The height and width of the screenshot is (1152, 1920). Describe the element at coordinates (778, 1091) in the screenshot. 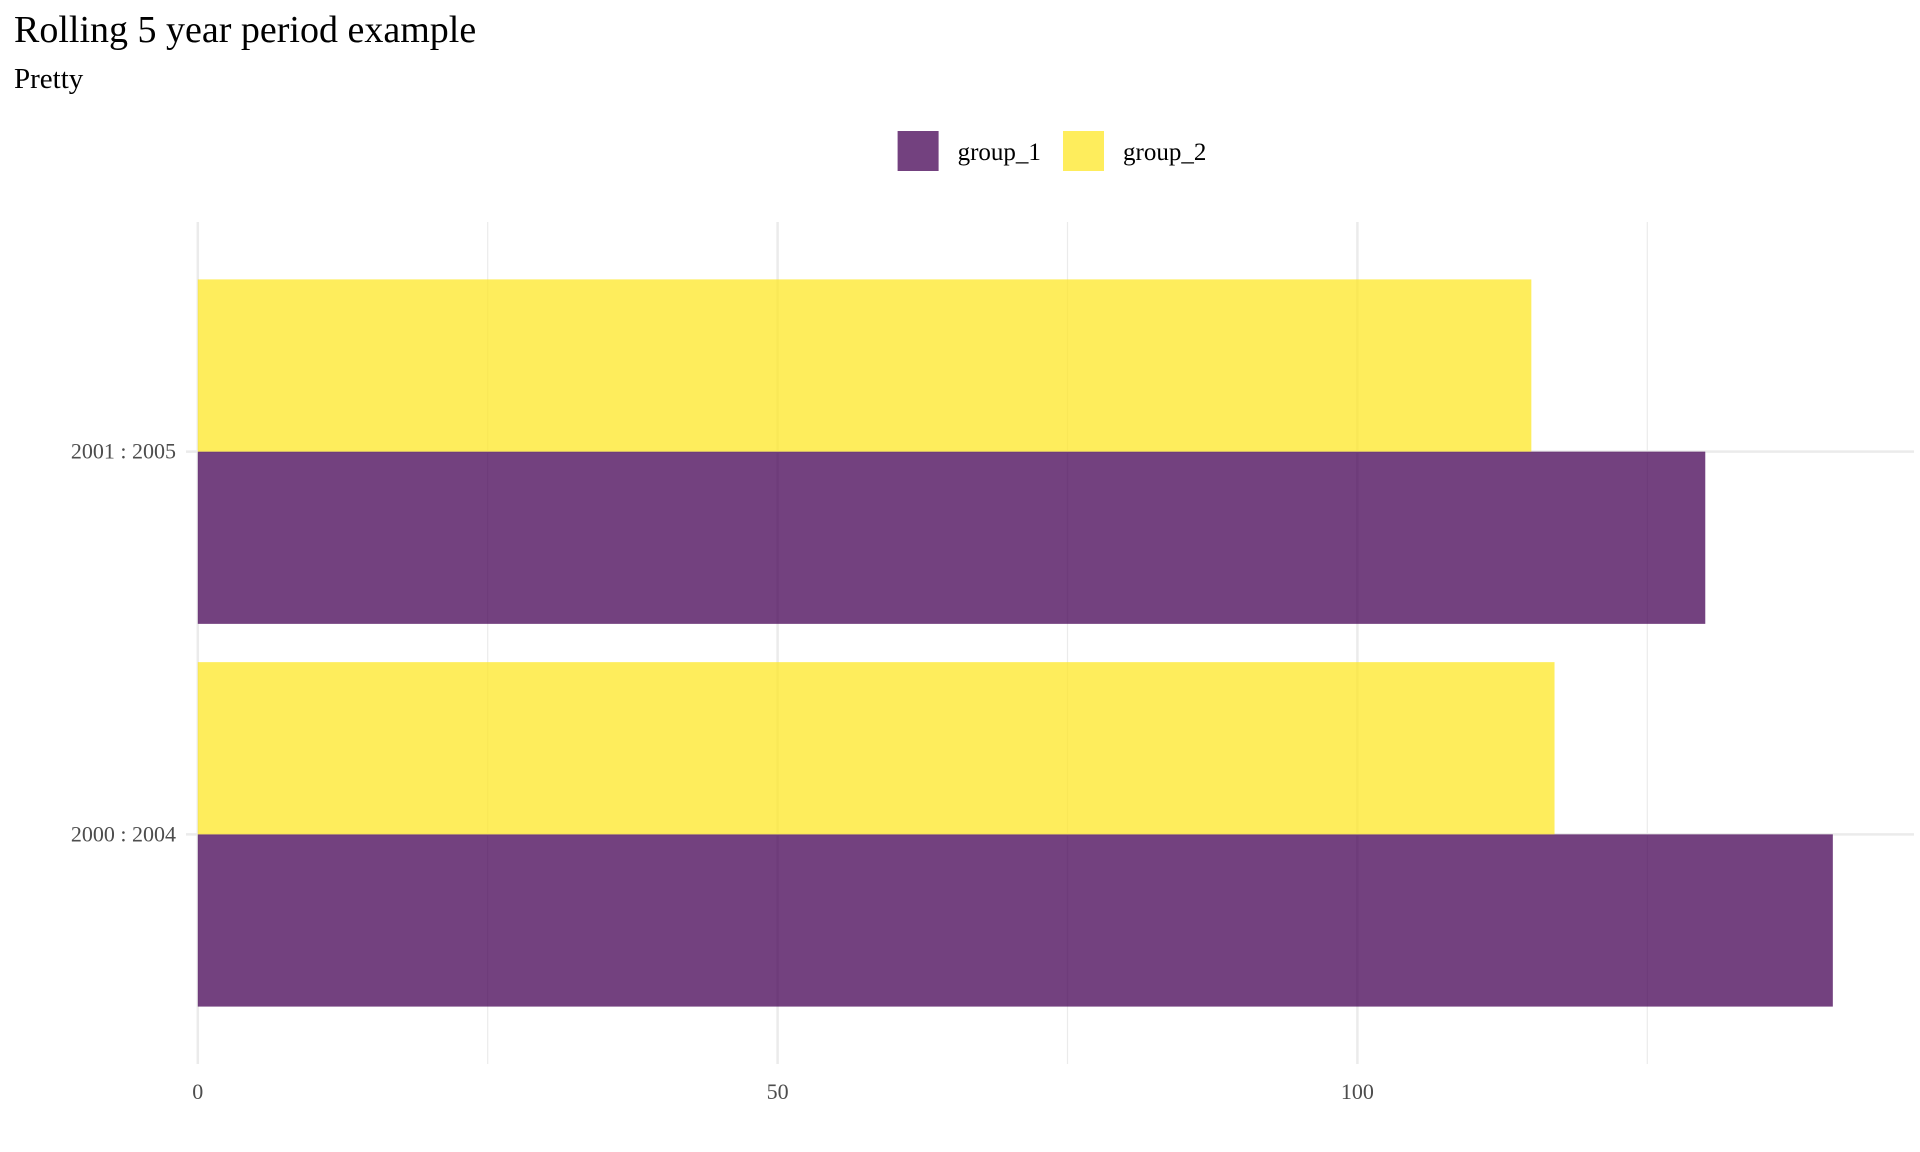

I see `x-tick-label: 50` at that location.